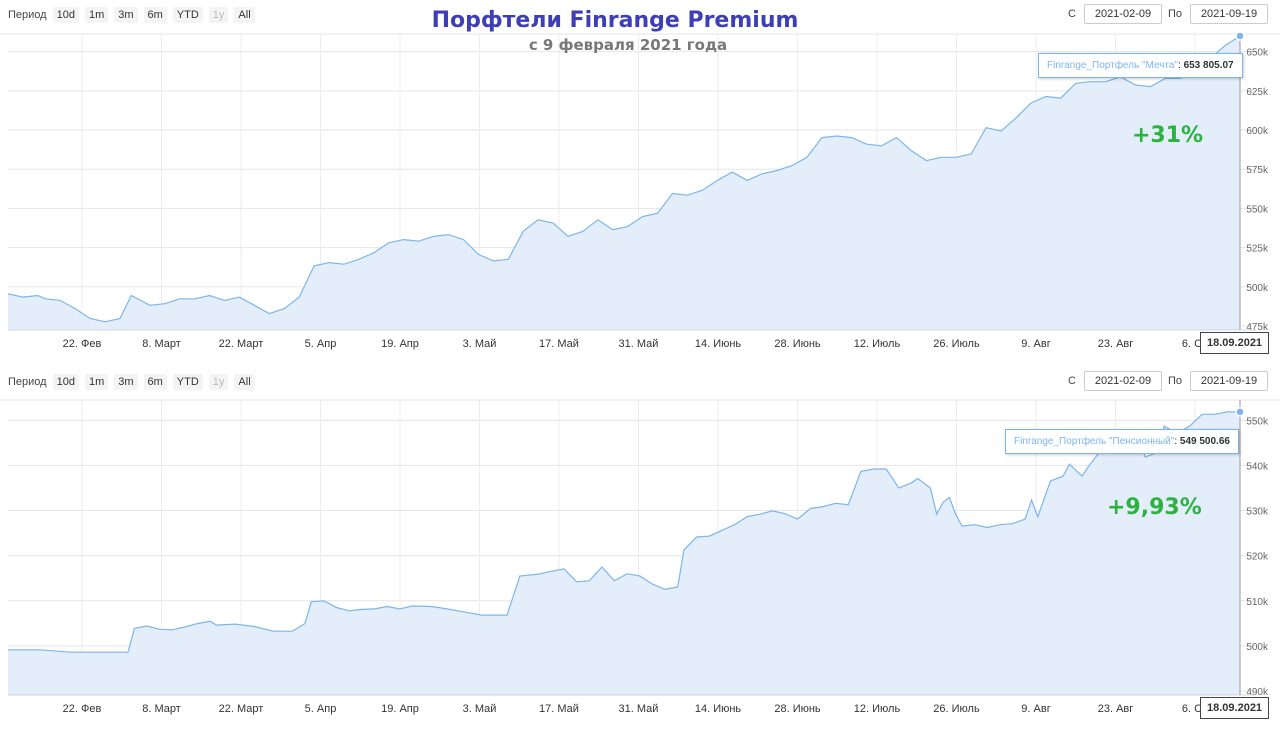 This screenshot has width=1280, height=734. What do you see at coordinates (1257, 92) in the screenshot?
I see `y-tick-label: 625k` at bounding box center [1257, 92].